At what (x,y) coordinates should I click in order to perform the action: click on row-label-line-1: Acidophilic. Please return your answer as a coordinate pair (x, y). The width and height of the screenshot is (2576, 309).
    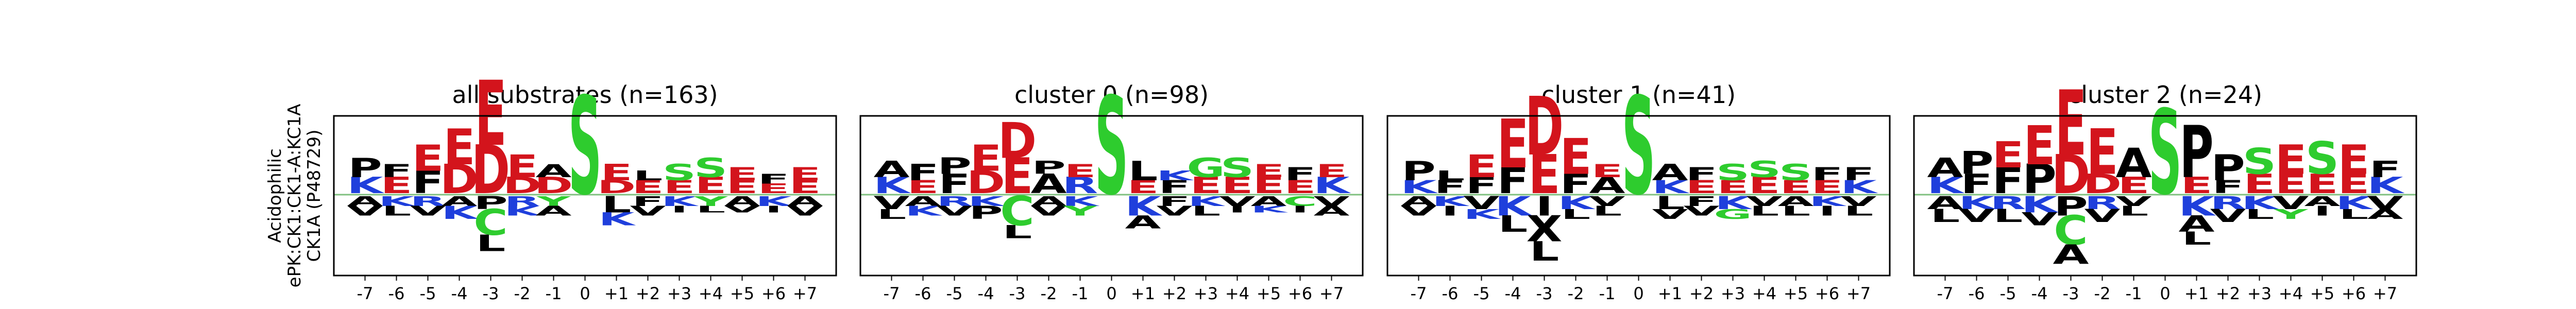
    Looking at the image, I should click on (275, 195).